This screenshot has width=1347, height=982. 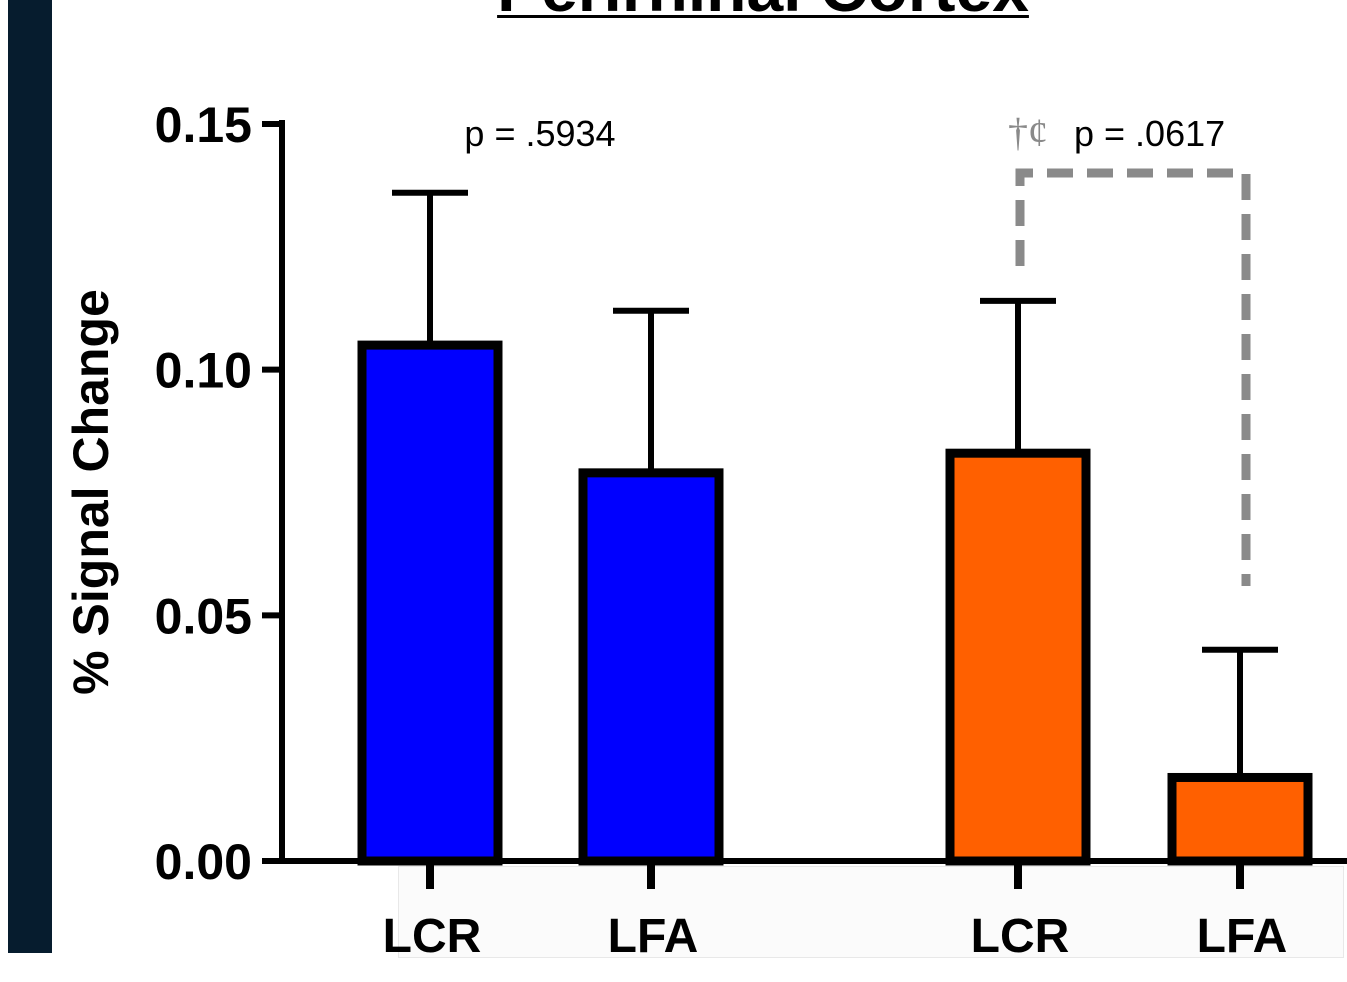 What do you see at coordinates (539, 133) in the screenshot?
I see `p-value-label: p = .5934` at bounding box center [539, 133].